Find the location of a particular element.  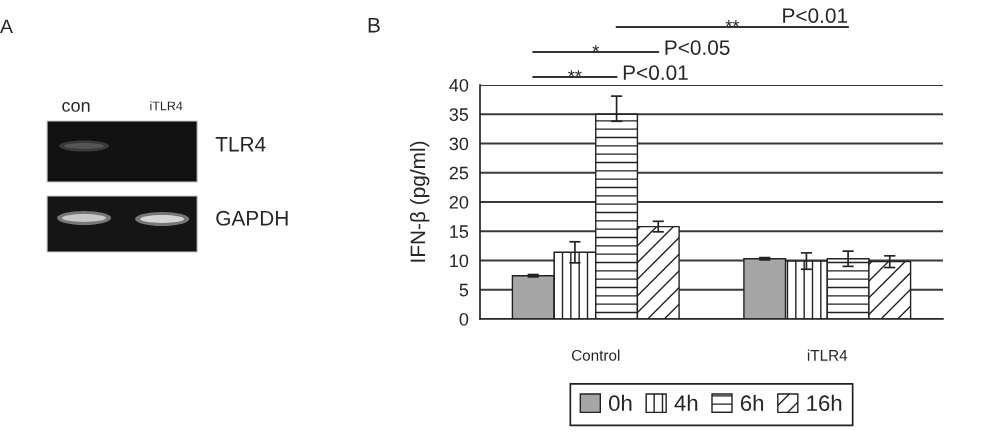

y-tick-label: 20 is located at coordinates (459, 202).